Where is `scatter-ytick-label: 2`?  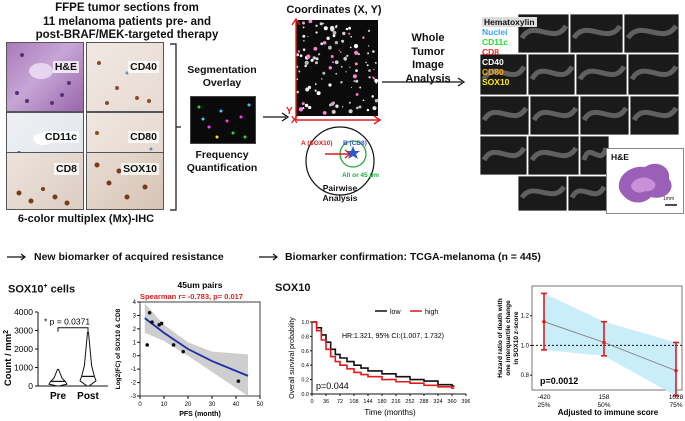
scatter-ytick-label: 2 is located at coordinates (135, 330).